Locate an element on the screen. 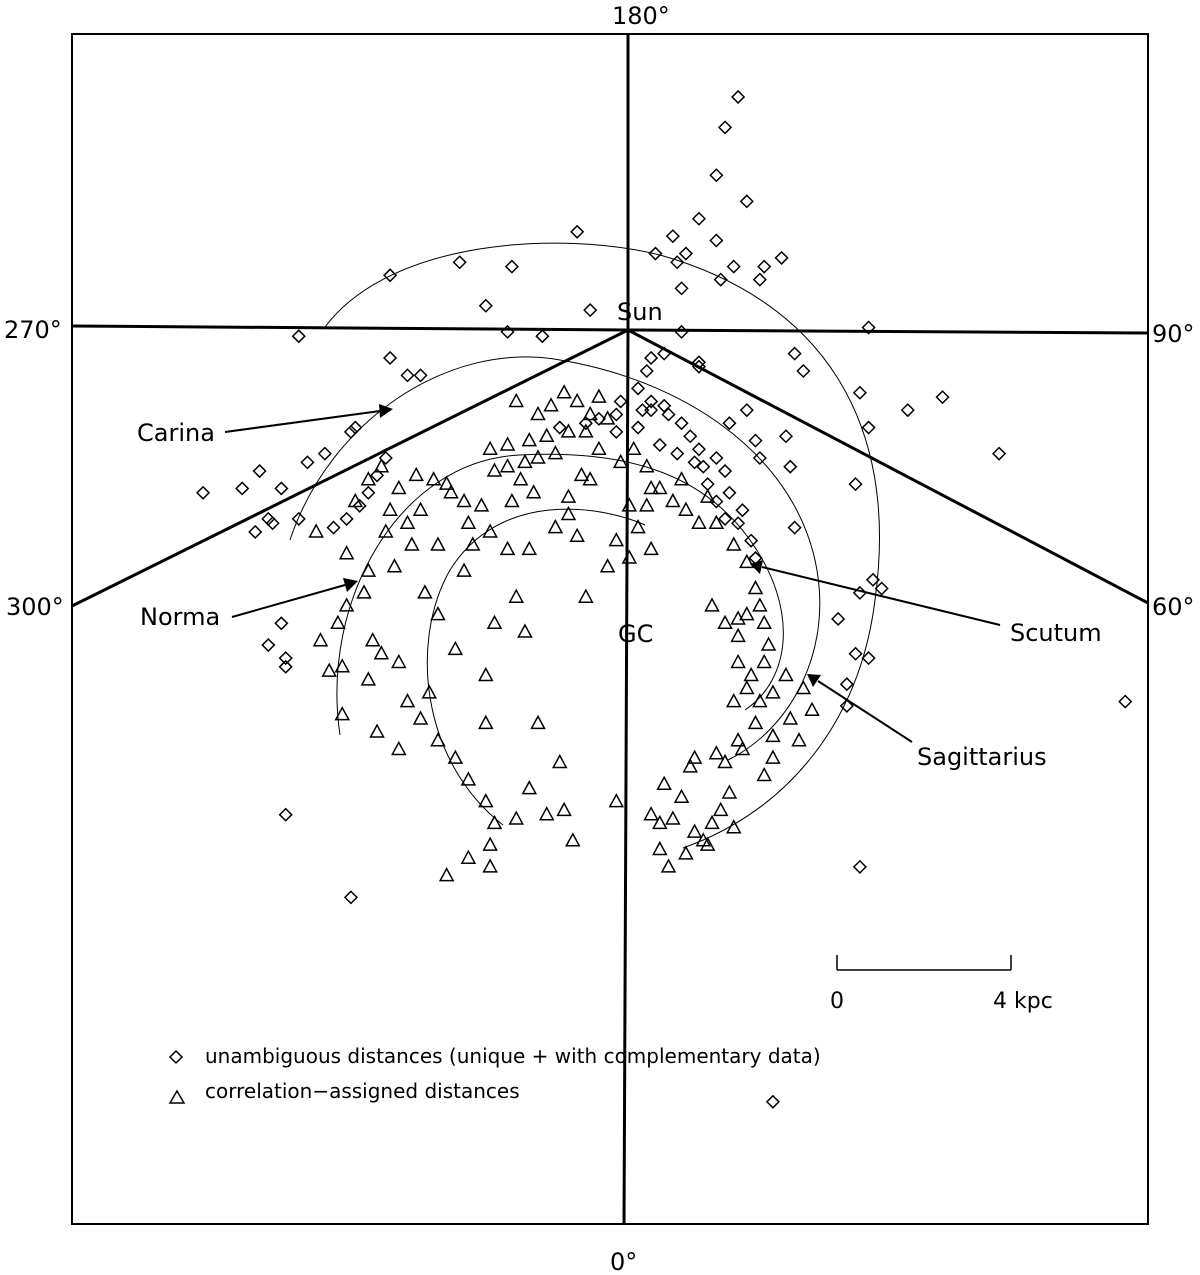 The image size is (1200, 1275). scale-bar-end-label: 4 kpc is located at coordinates (1023, 1001).